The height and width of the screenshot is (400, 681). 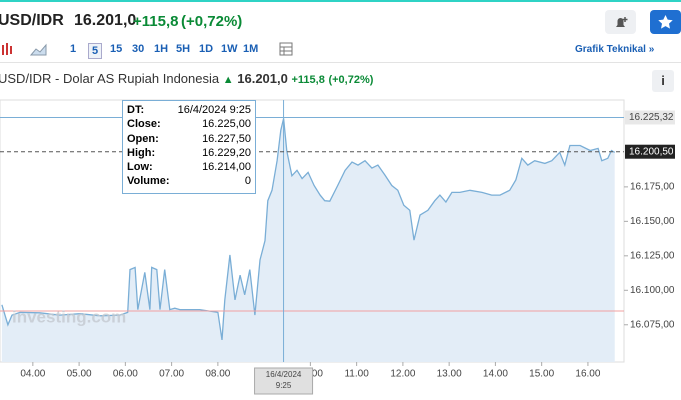 What do you see at coordinates (226, 167) in the screenshot?
I see `tooltip-value: 16.214,00` at bounding box center [226, 167].